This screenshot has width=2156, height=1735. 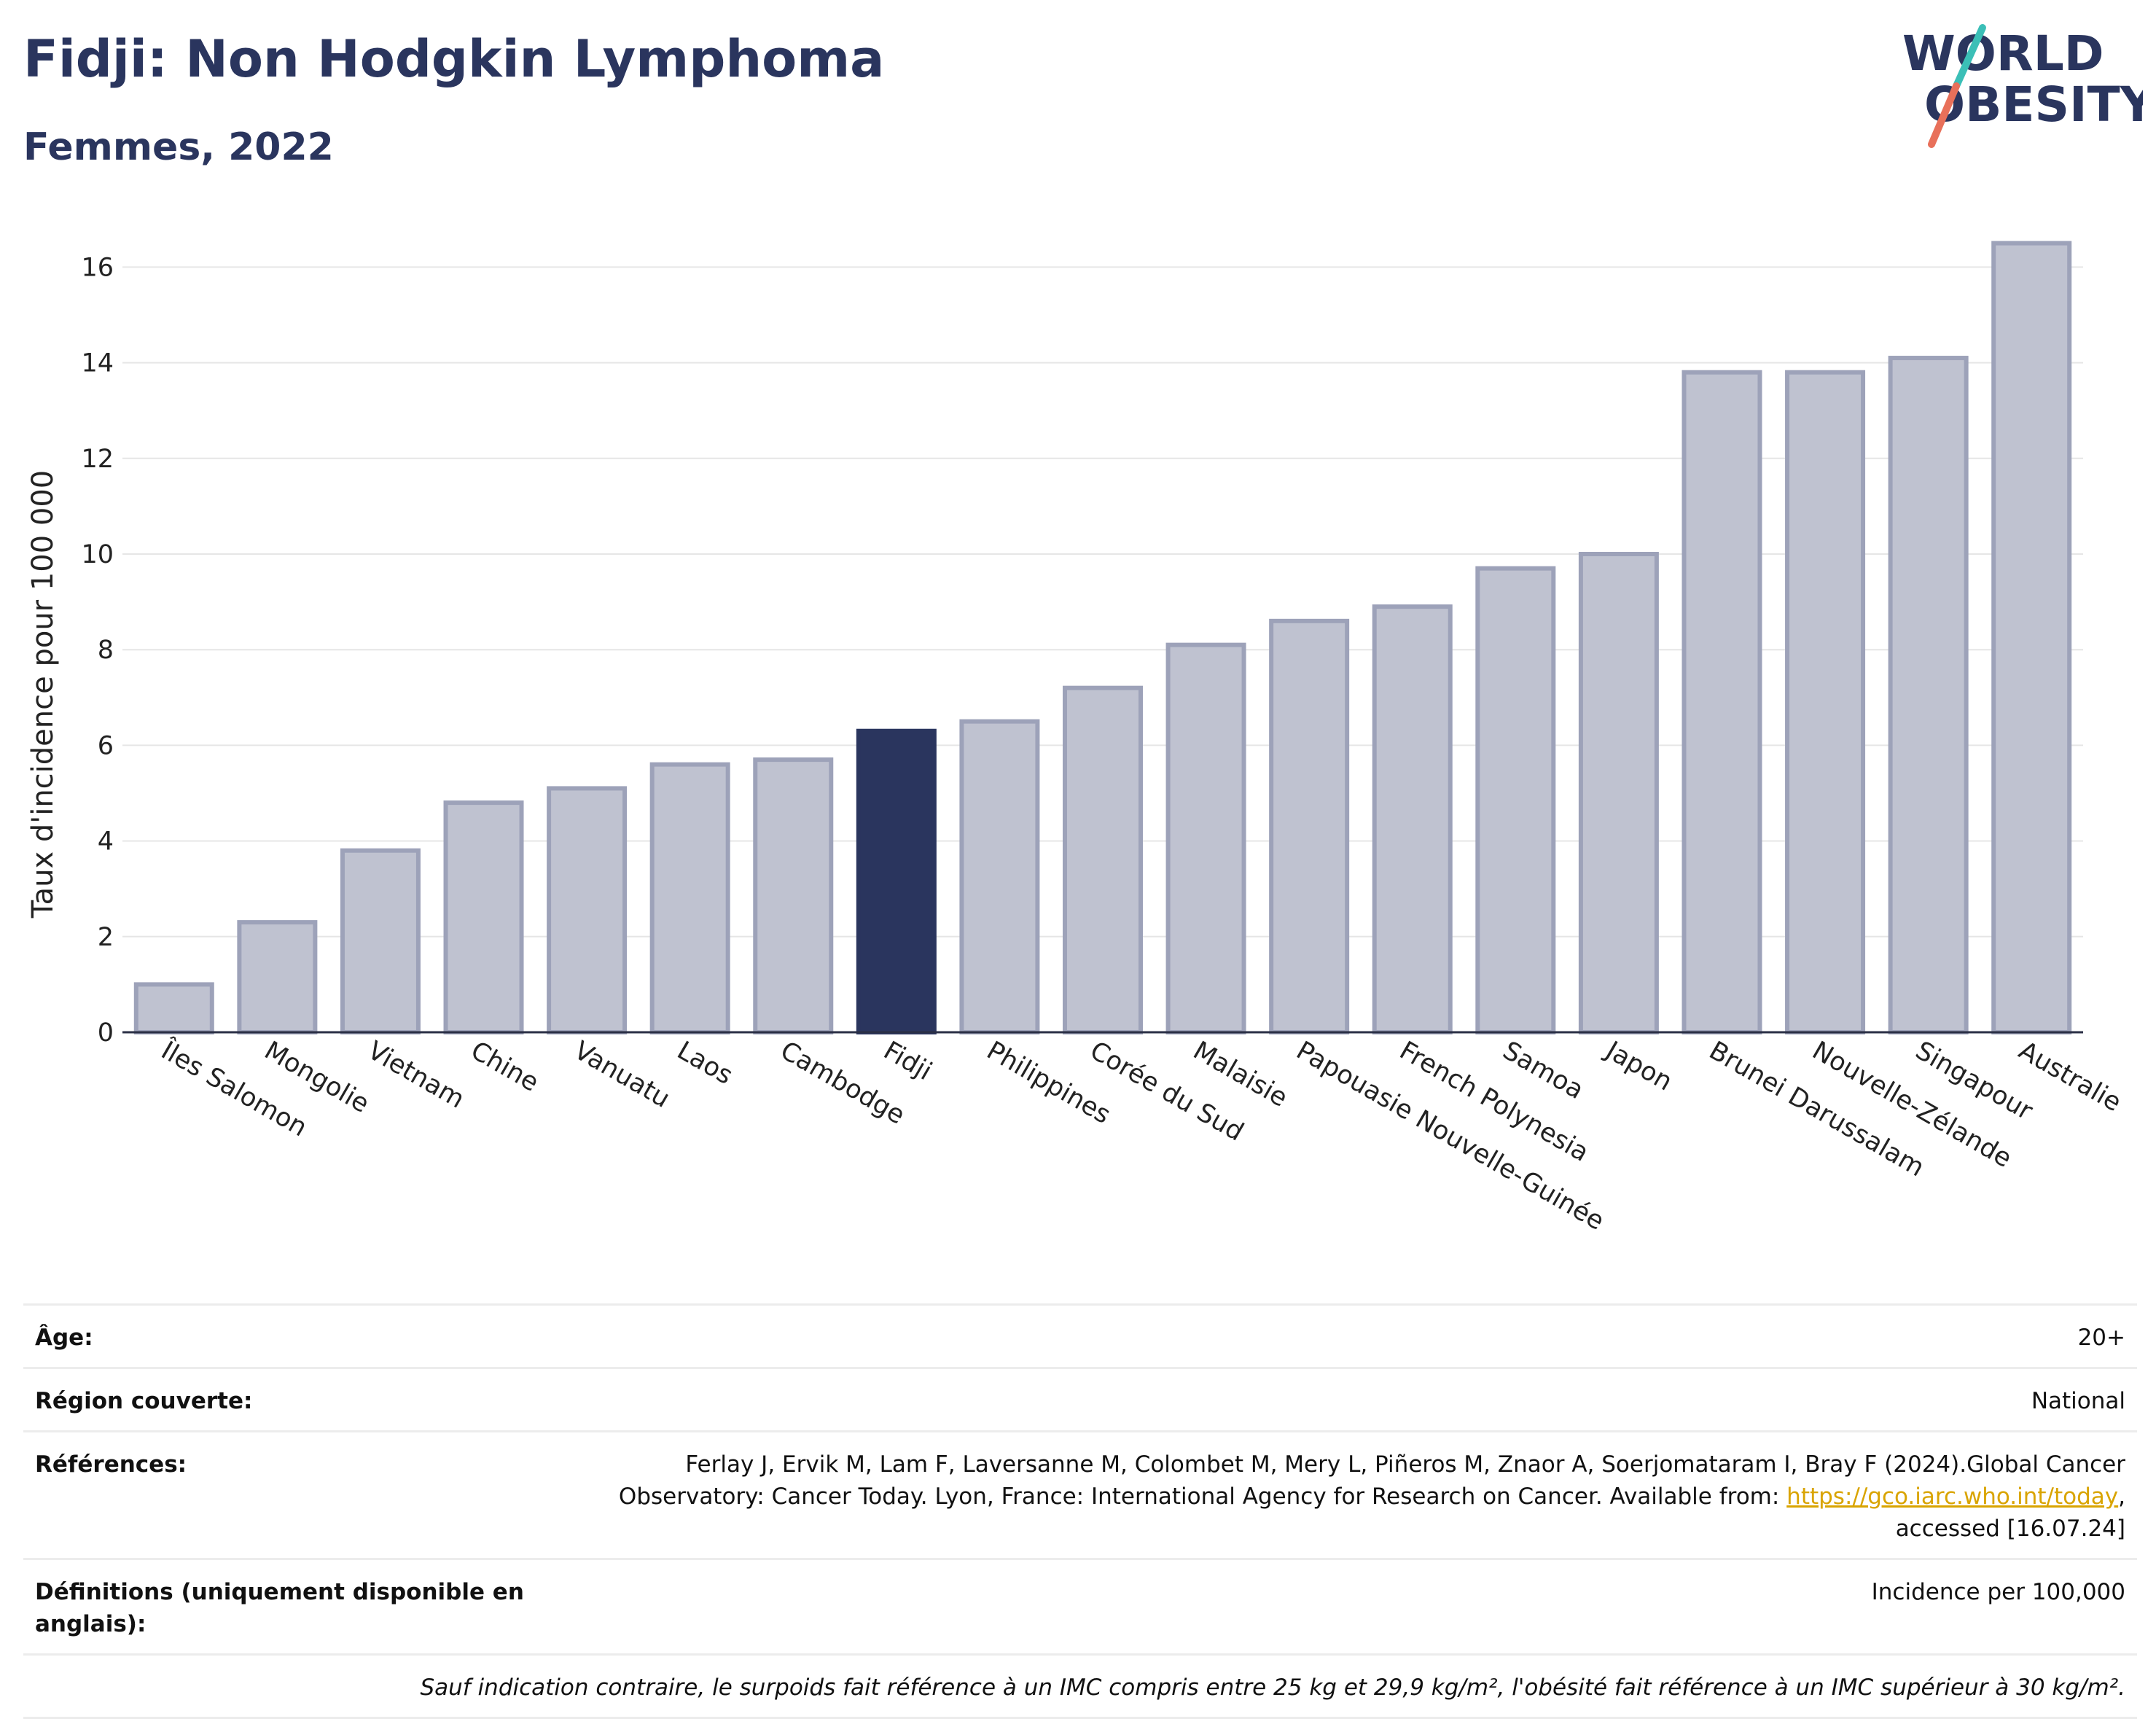 I want to click on meta-definitions-value: Incidence per 100,000, so click(x=1998, y=1592).